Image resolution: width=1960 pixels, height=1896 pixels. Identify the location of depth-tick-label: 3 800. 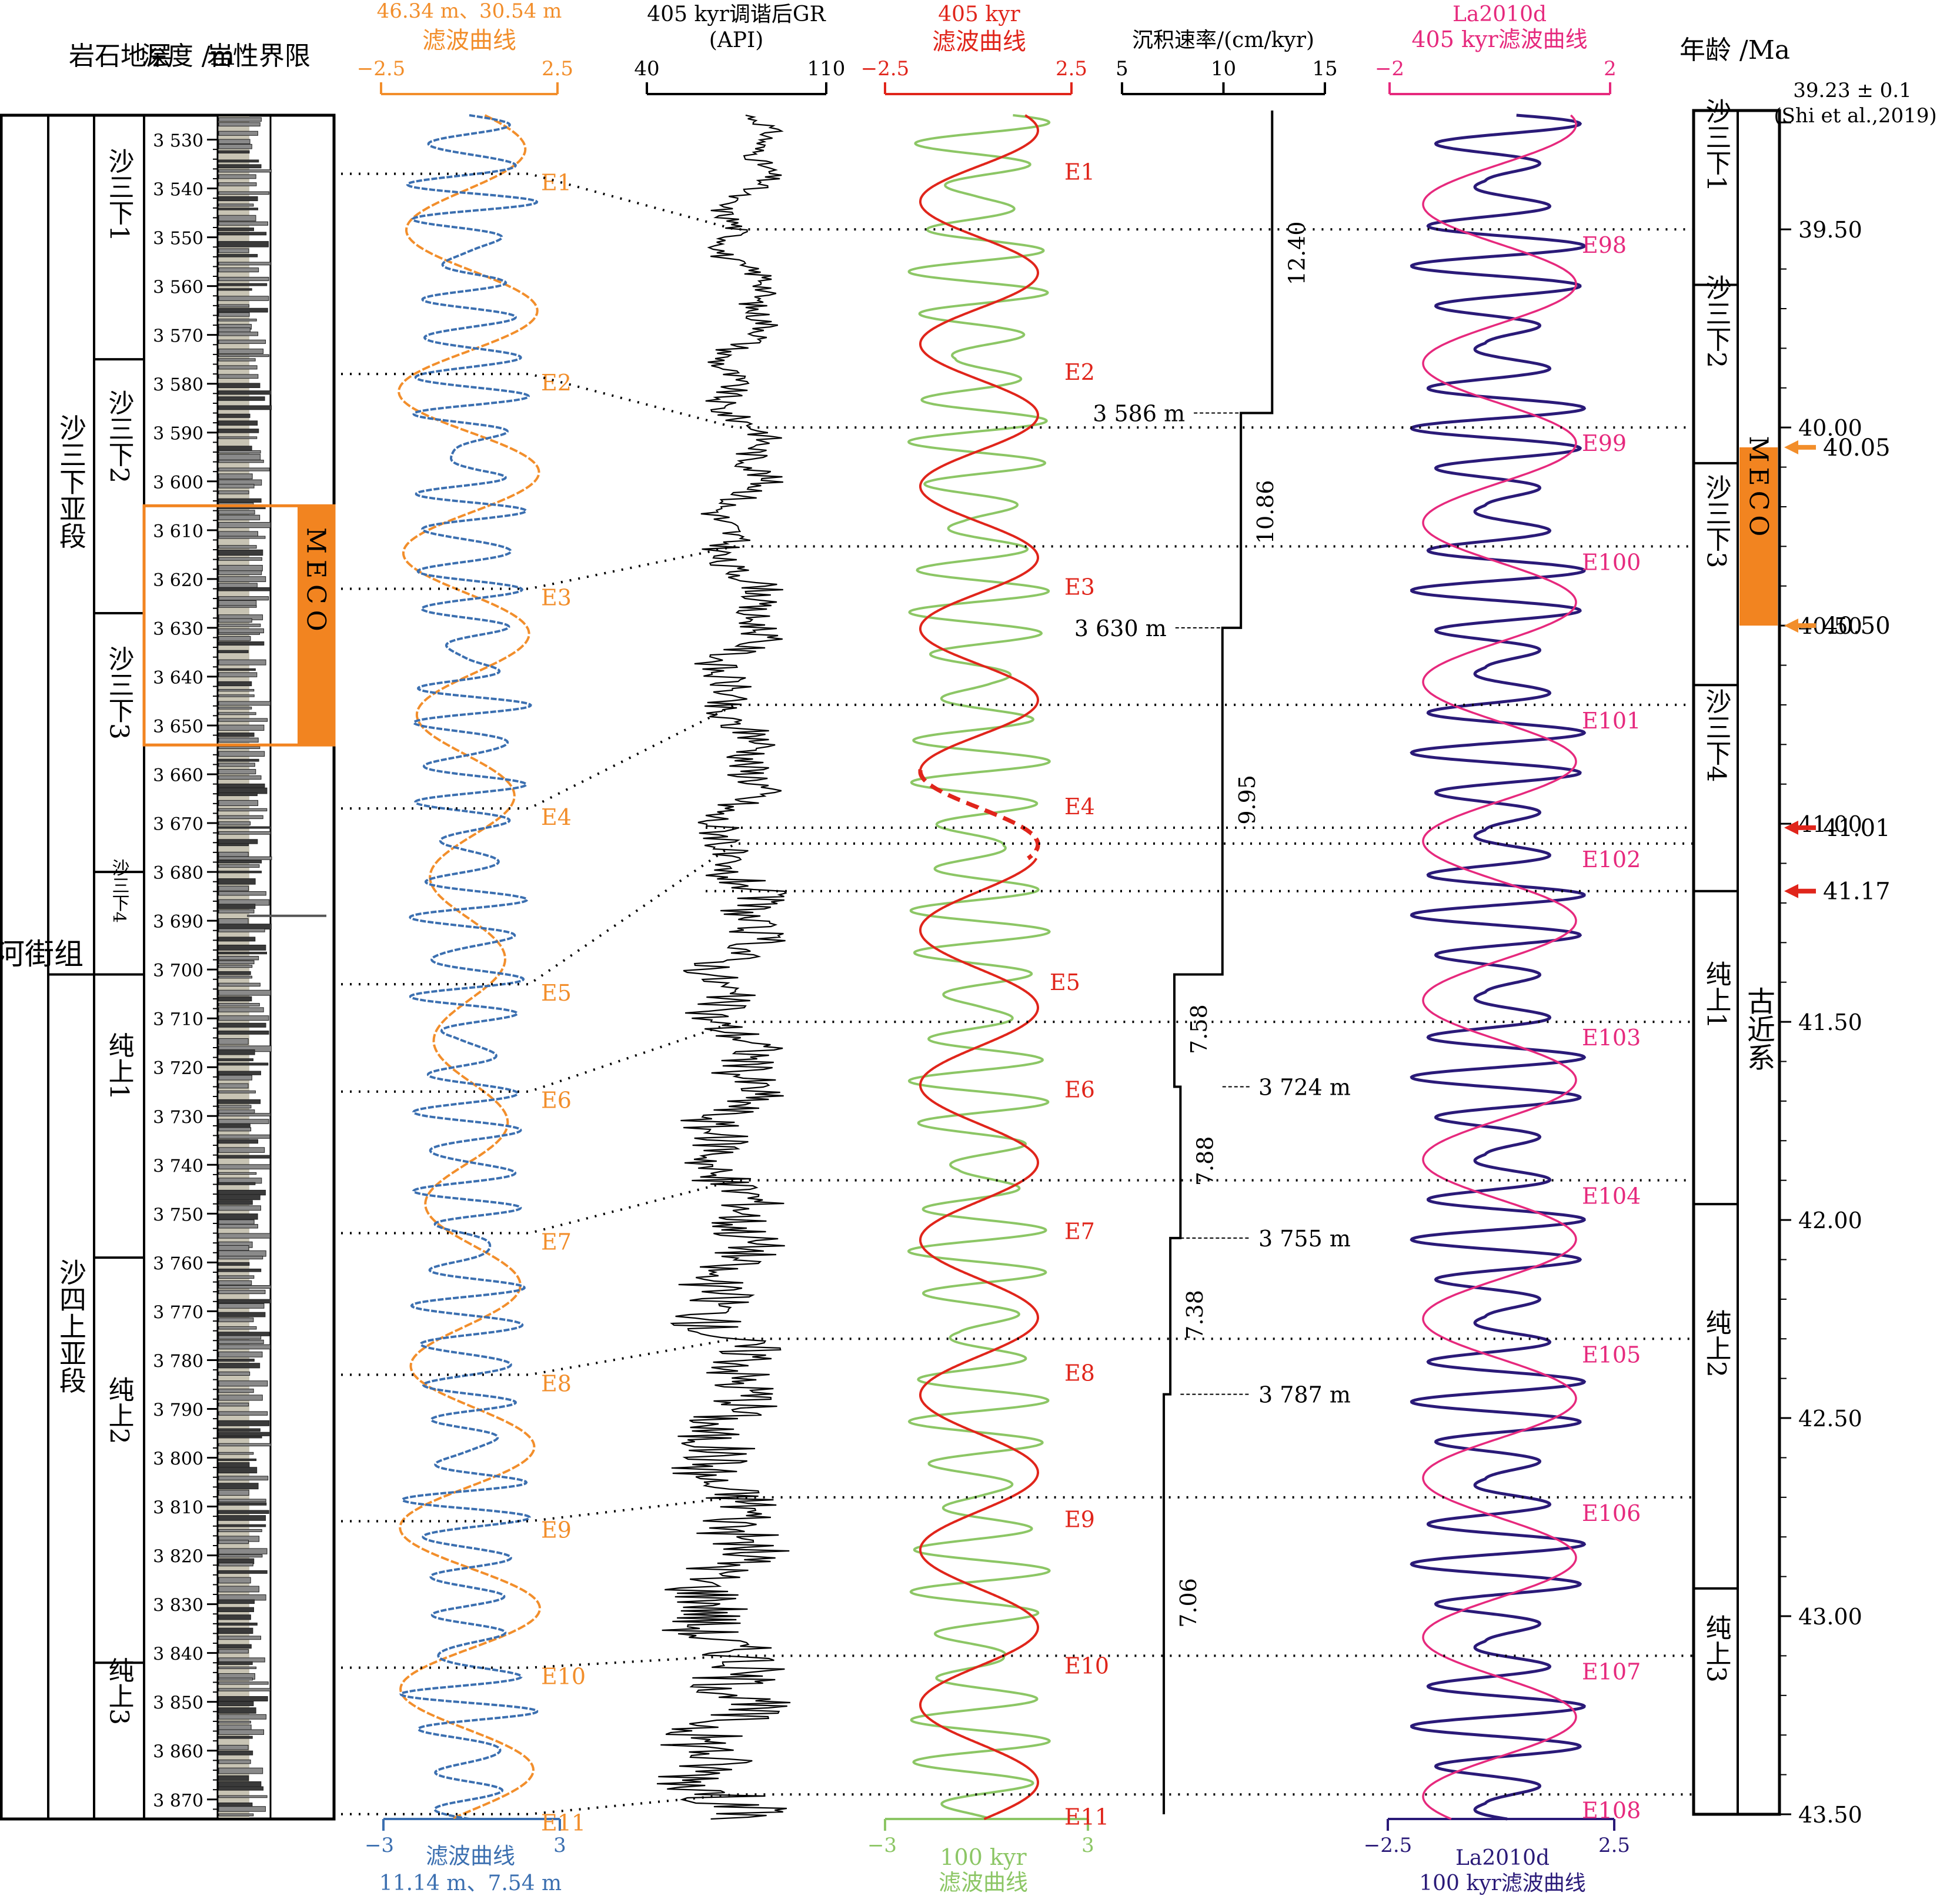
(178, 1459).